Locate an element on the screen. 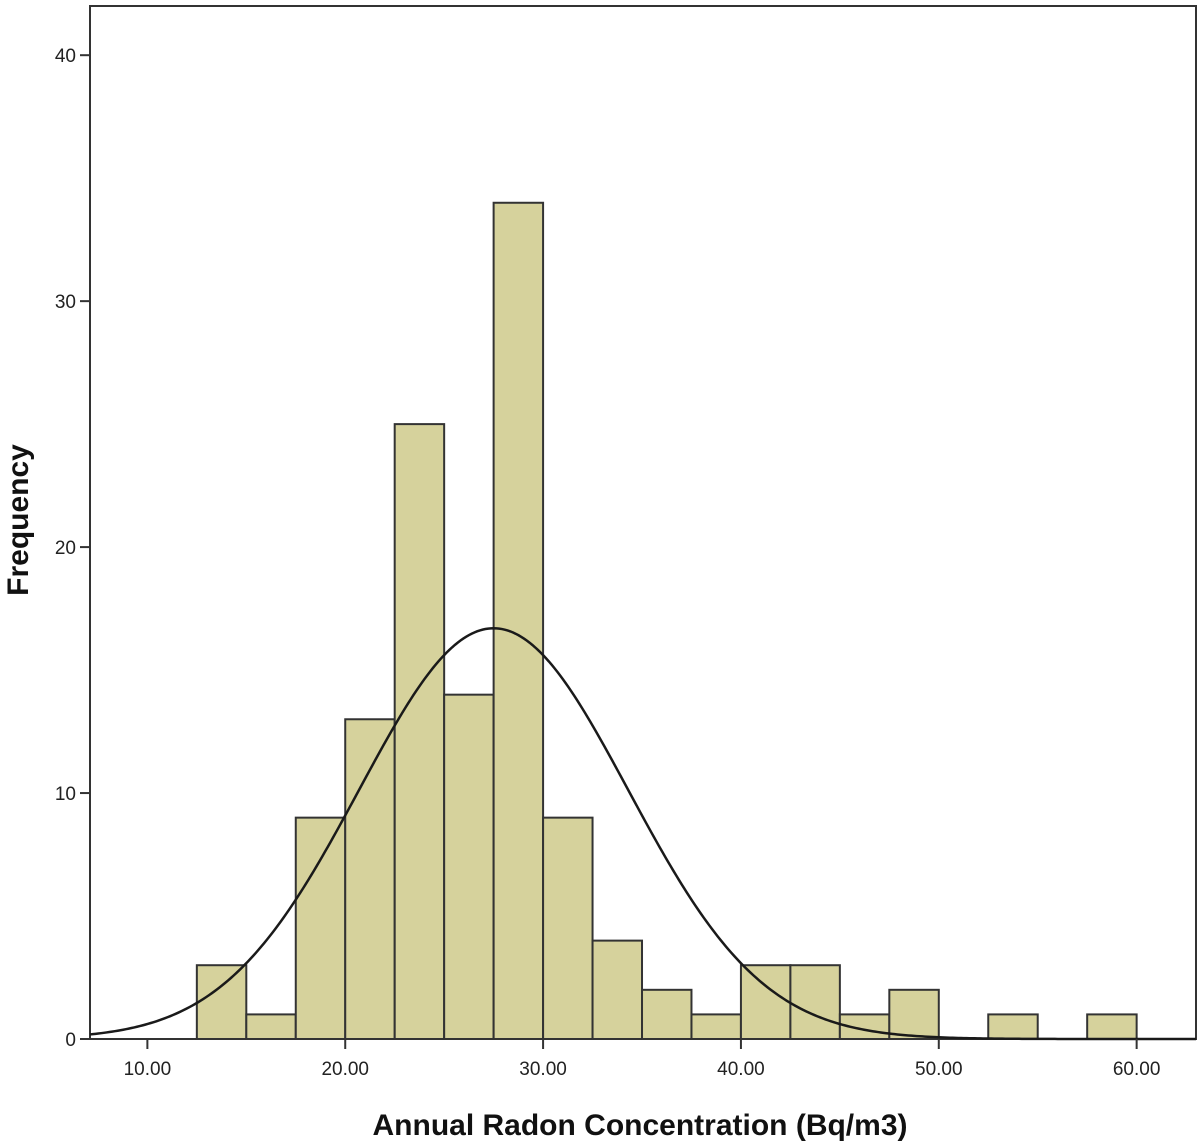 The image size is (1200, 1146). x-tick-label-3: 40.00 is located at coordinates (741, 1069).